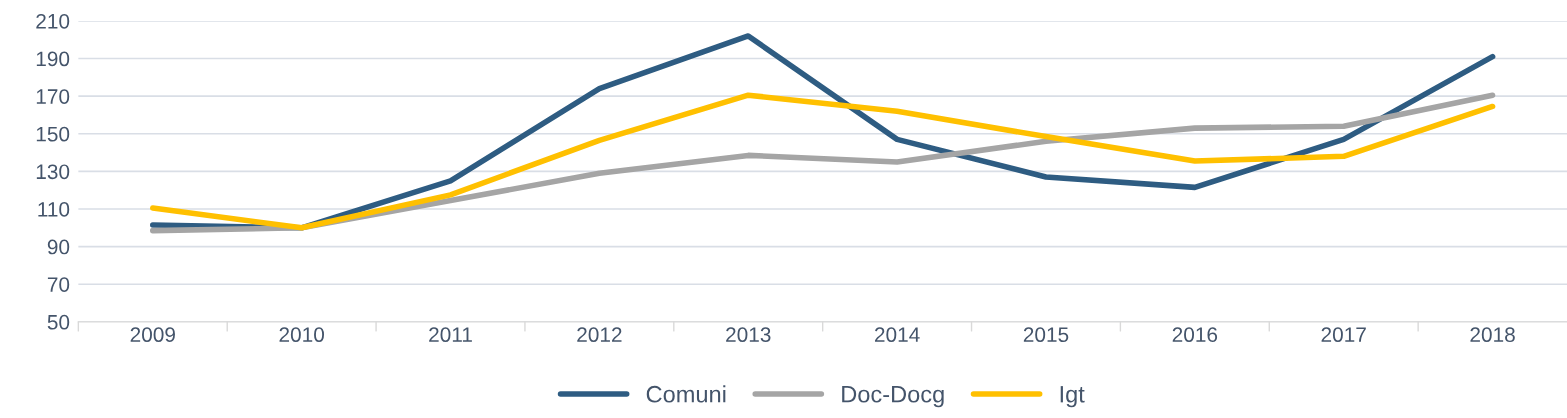 This screenshot has height=418, width=1567. I want to click on y-tick-label: 90, so click(58, 247).